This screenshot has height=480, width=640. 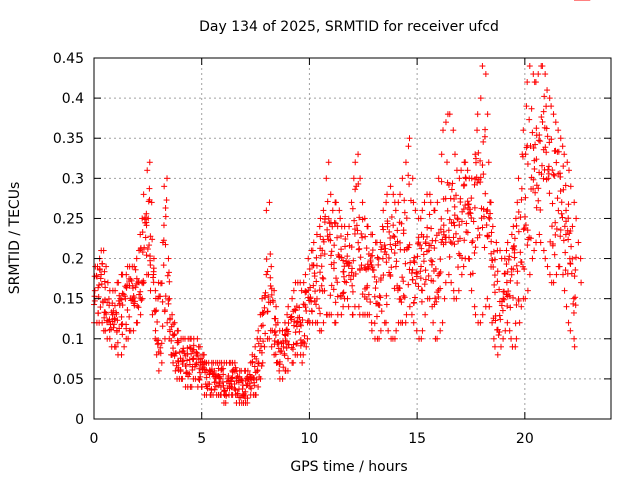 I want to click on y-tick-label: 0.25, so click(x=68, y=219).